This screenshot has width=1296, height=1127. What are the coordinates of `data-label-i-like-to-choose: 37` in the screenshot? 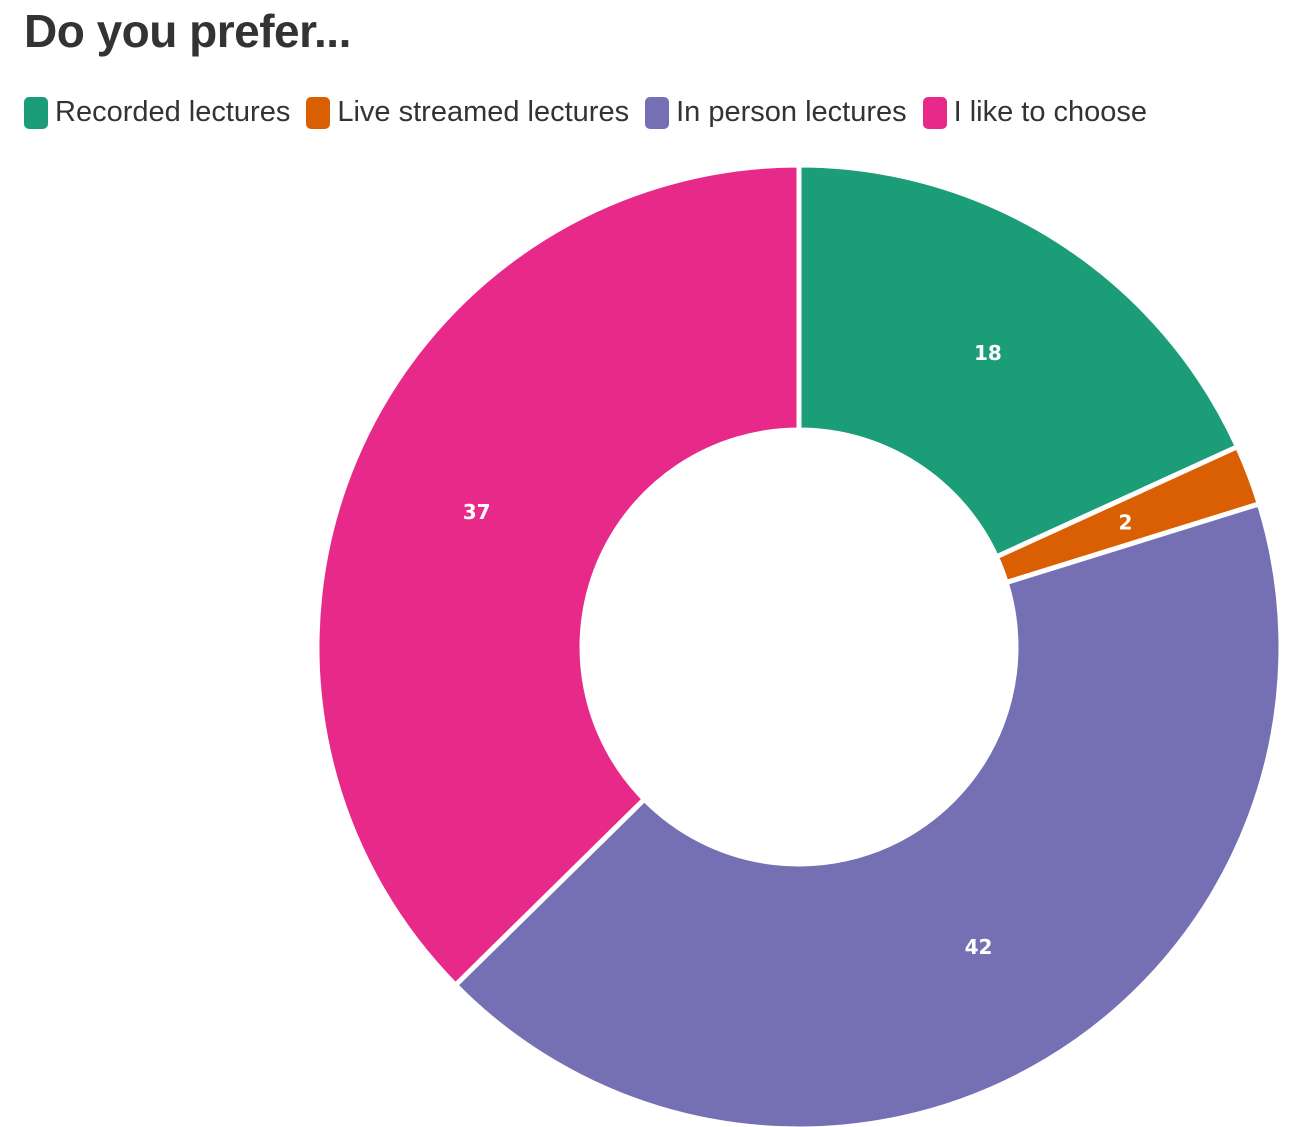 It's located at (477, 512).